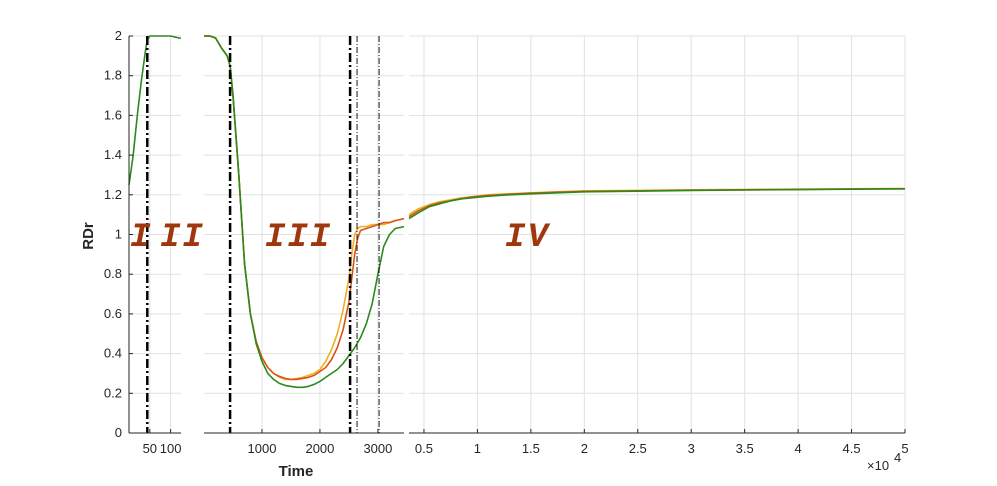 The height and width of the screenshot is (486, 997). I want to click on phase-label-3: III, so click(298, 238).